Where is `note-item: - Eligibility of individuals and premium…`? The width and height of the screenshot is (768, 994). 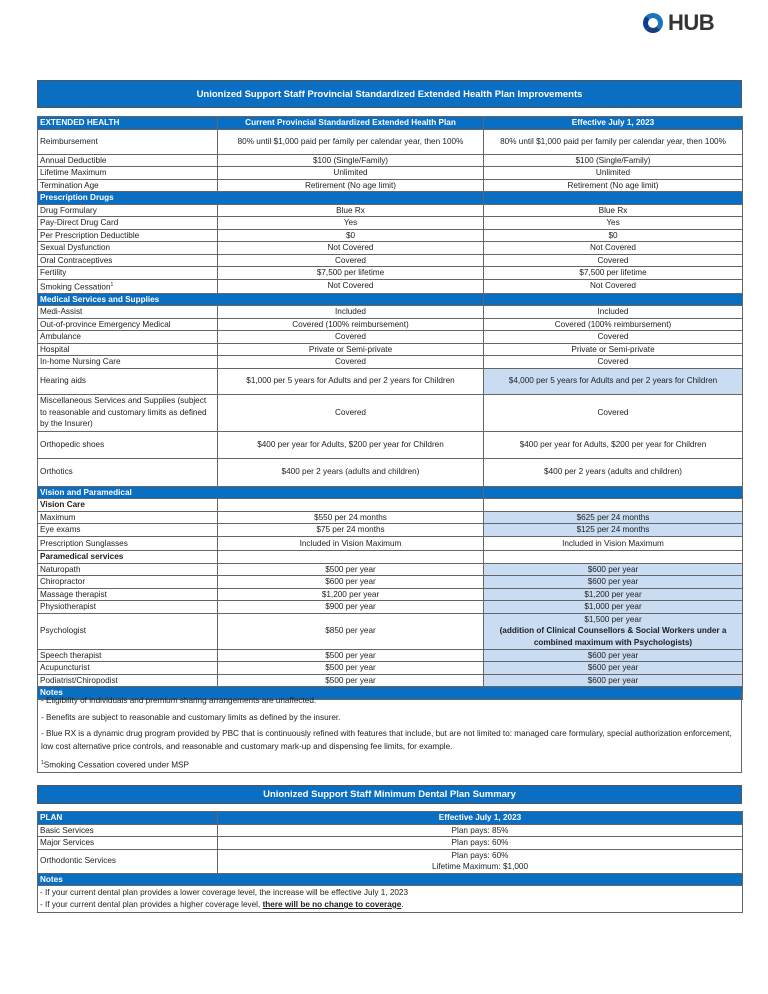
note-item: - Eligibility of individuals and premium… is located at coordinates (179, 700).